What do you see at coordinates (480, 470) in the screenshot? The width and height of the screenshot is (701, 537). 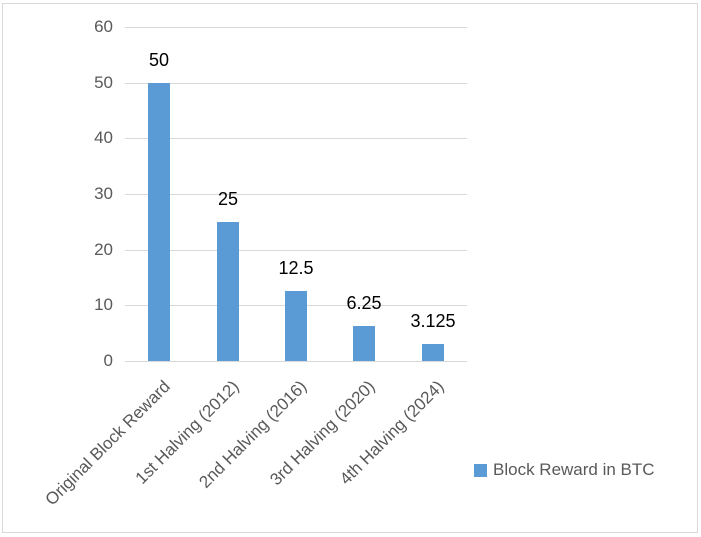 I see `legend-swatch` at bounding box center [480, 470].